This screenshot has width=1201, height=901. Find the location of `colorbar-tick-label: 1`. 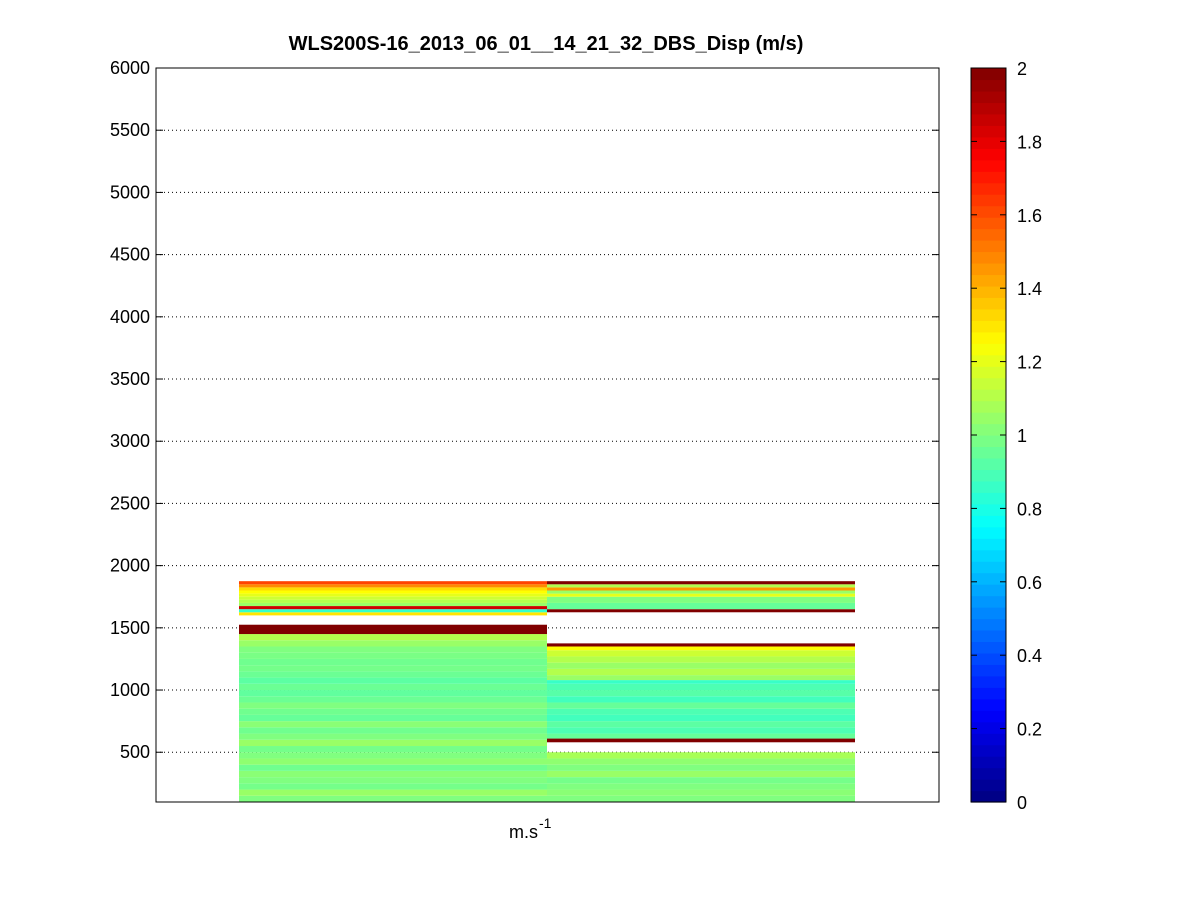

colorbar-tick-label: 1 is located at coordinates (1022, 436).